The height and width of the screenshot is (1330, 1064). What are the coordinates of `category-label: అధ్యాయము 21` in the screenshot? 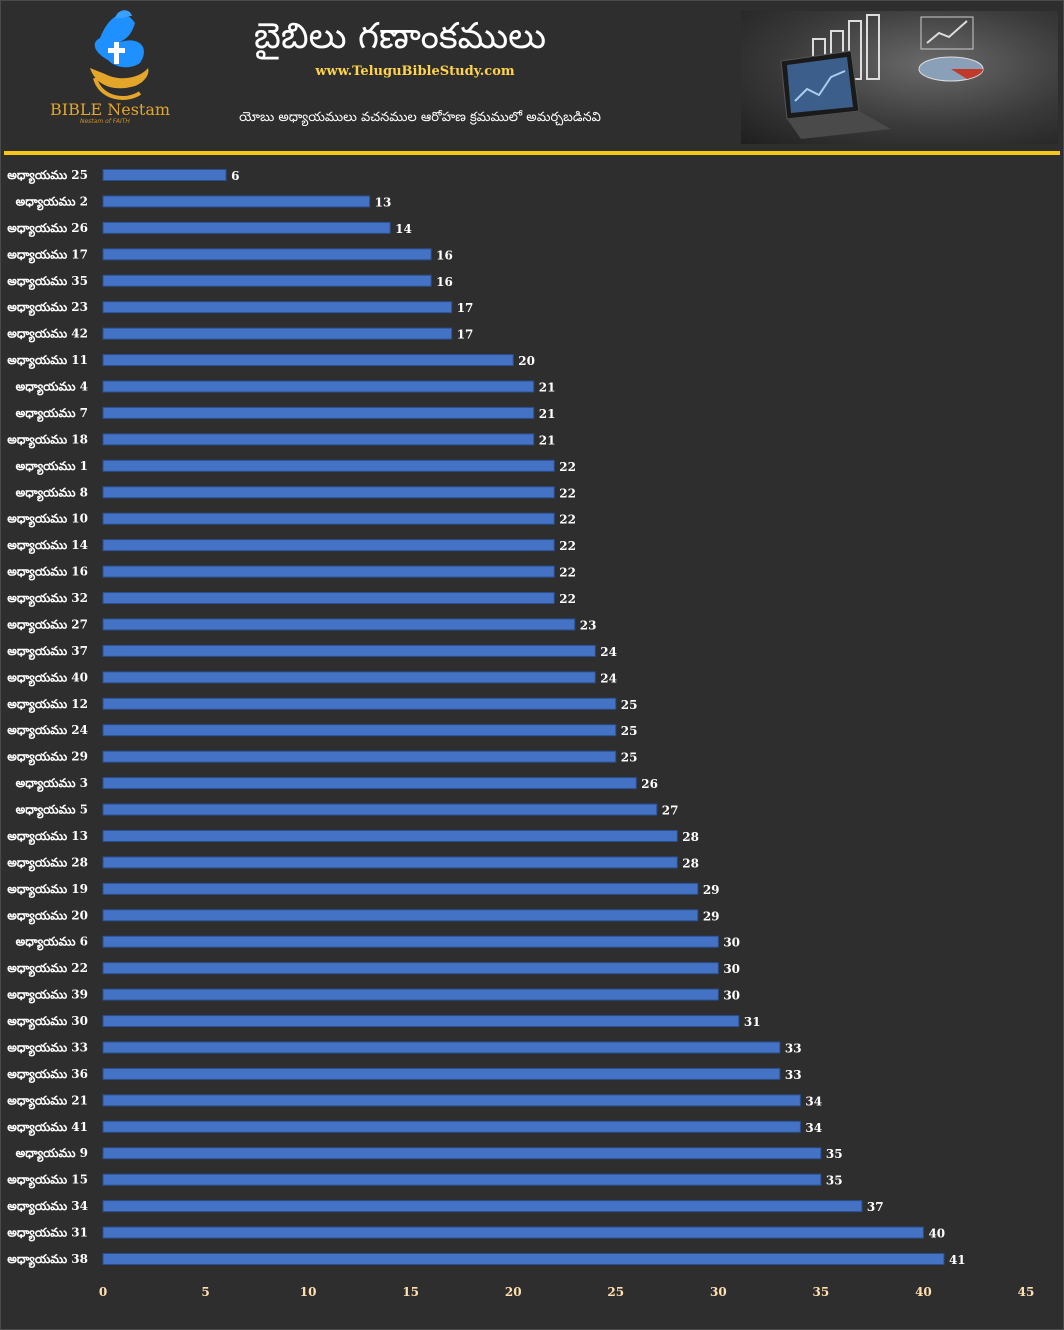 It's located at (47, 1101).